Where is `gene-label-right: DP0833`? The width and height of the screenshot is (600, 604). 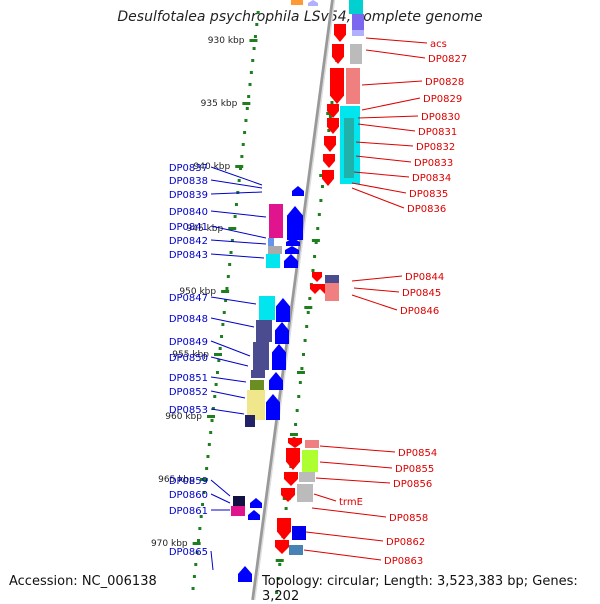
gene-label-right: DP0833 is located at coordinates (433, 163).